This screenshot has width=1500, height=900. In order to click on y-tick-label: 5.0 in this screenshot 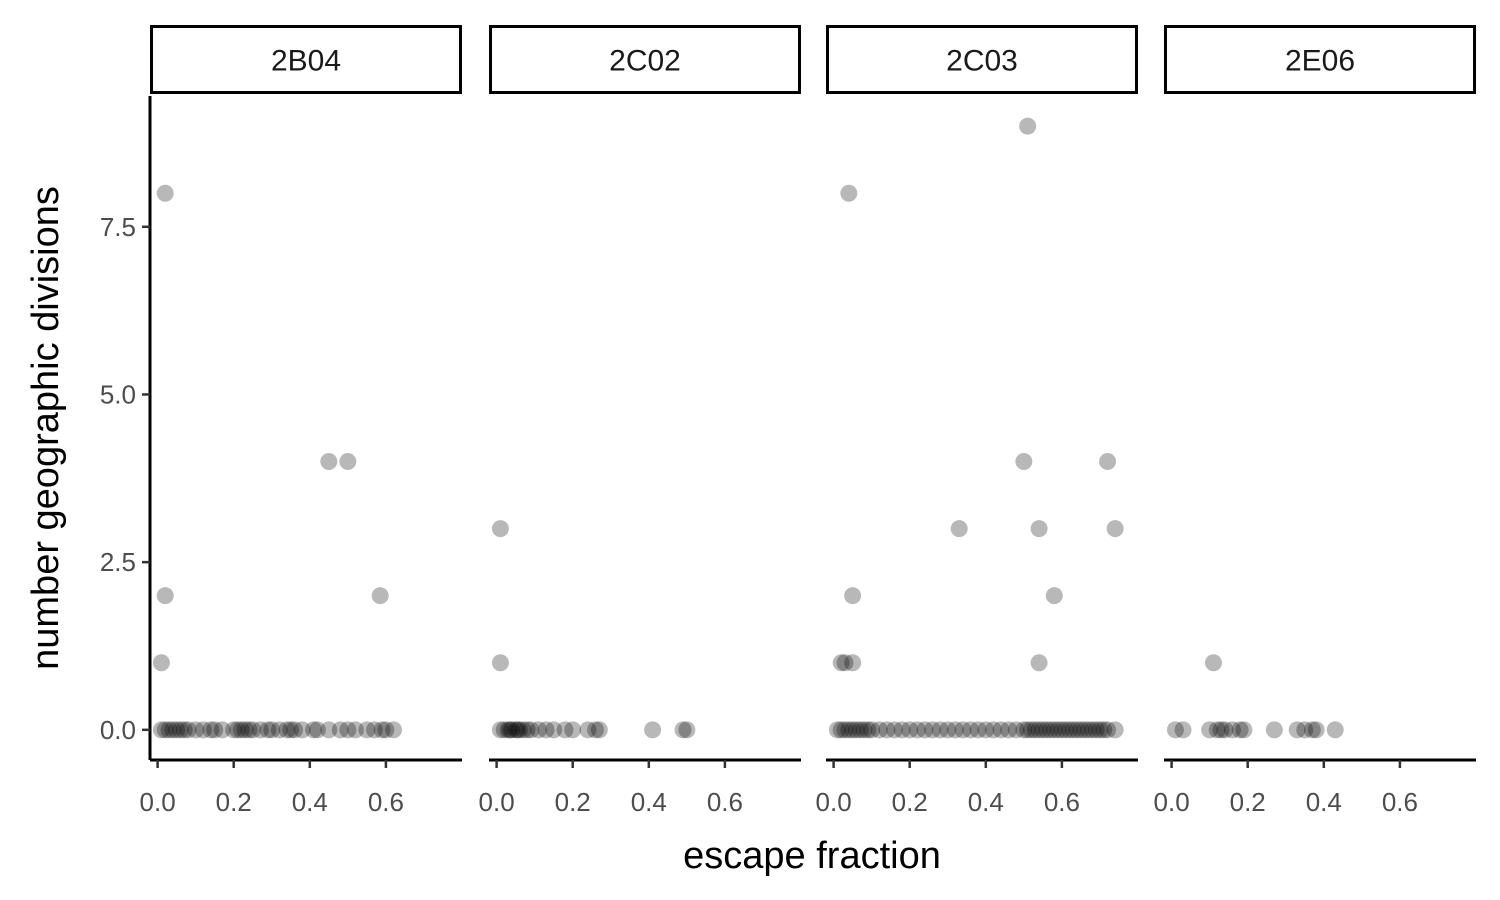, I will do `click(118, 394)`.